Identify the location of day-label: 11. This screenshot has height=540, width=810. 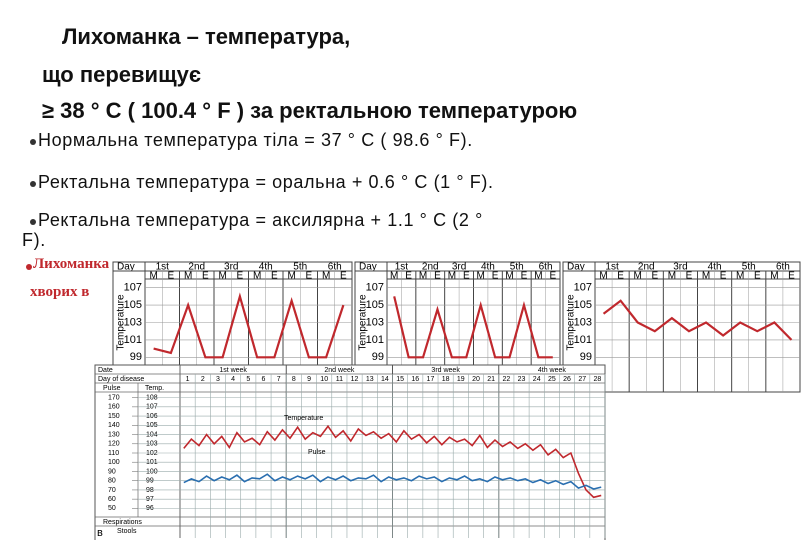
(339, 379).